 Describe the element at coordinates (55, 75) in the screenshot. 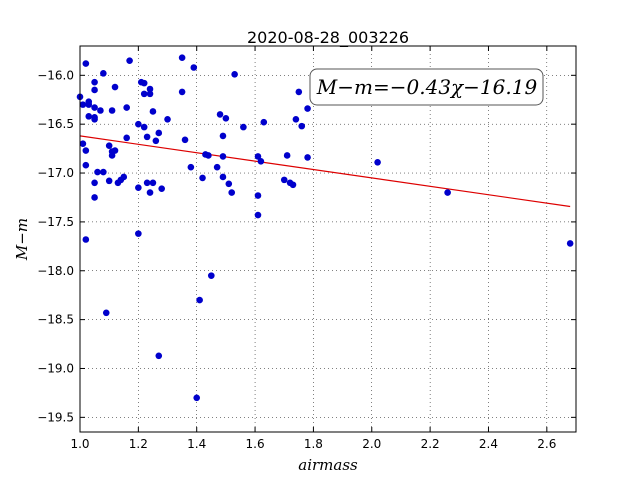

I see `y-tick-label: −16.0` at that location.